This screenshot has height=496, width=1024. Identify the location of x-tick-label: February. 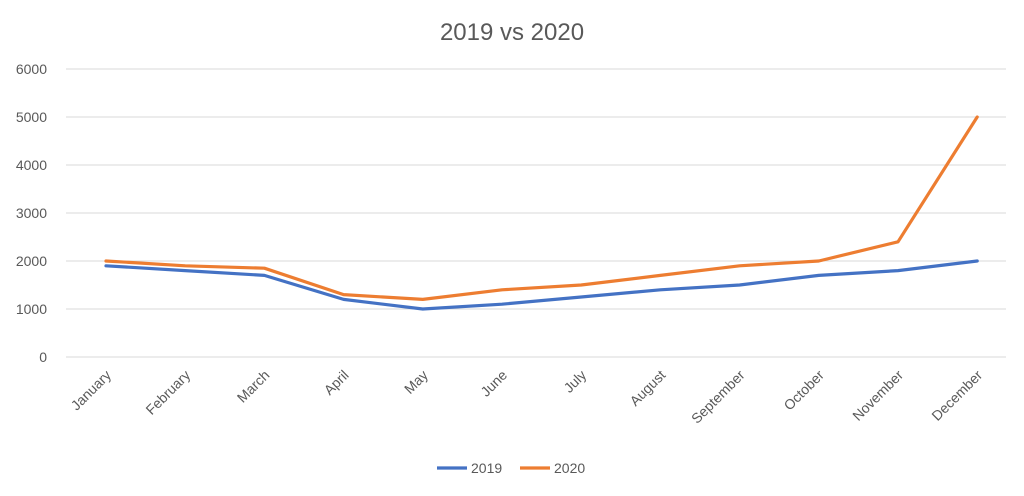
(167, 392).